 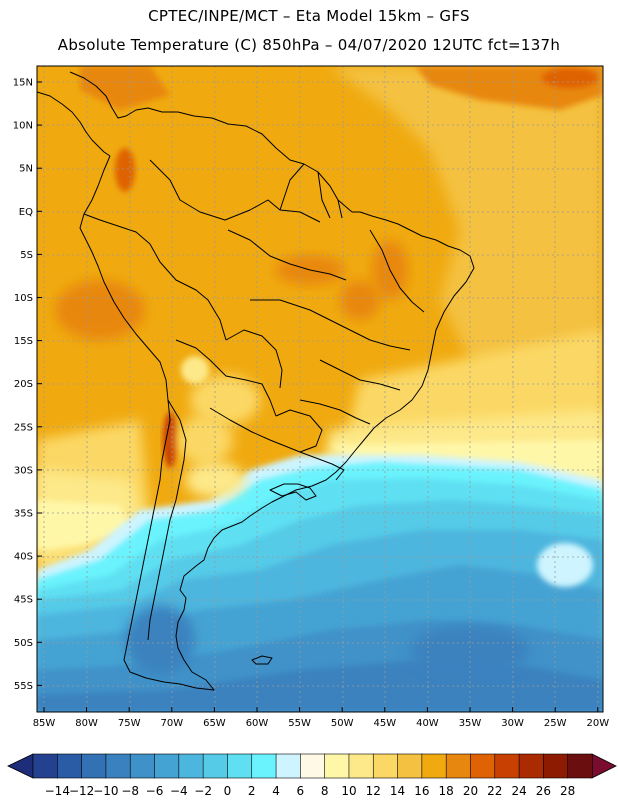 I want to click on lon-tick-label: 65W, so click(x=214, y=723).